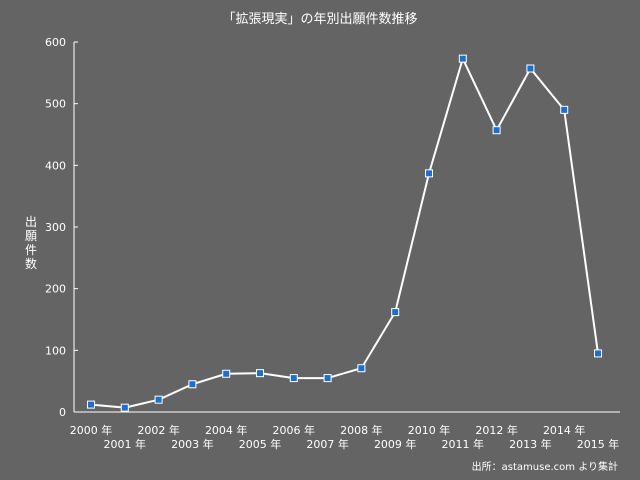 The width and height of the screenshot is (640, 480). What do you see at coordinates (545, 466) in the screenshot?
I see `source-note: 出所：astamuse.com より集計` at bounding box center [545, 466].